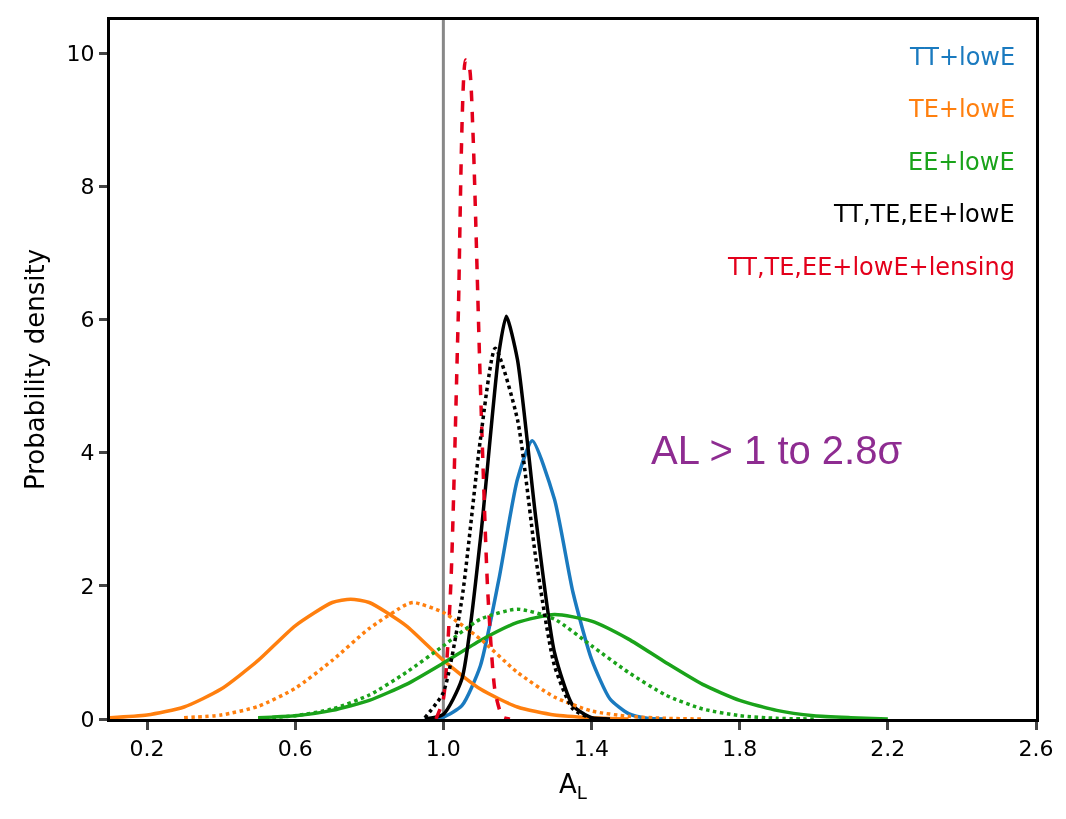 This screenshot has height=819, width=1066. Describe the element at coordinates (87, 187) in the screenshot. I see `y-tick-label: 8` at that location.